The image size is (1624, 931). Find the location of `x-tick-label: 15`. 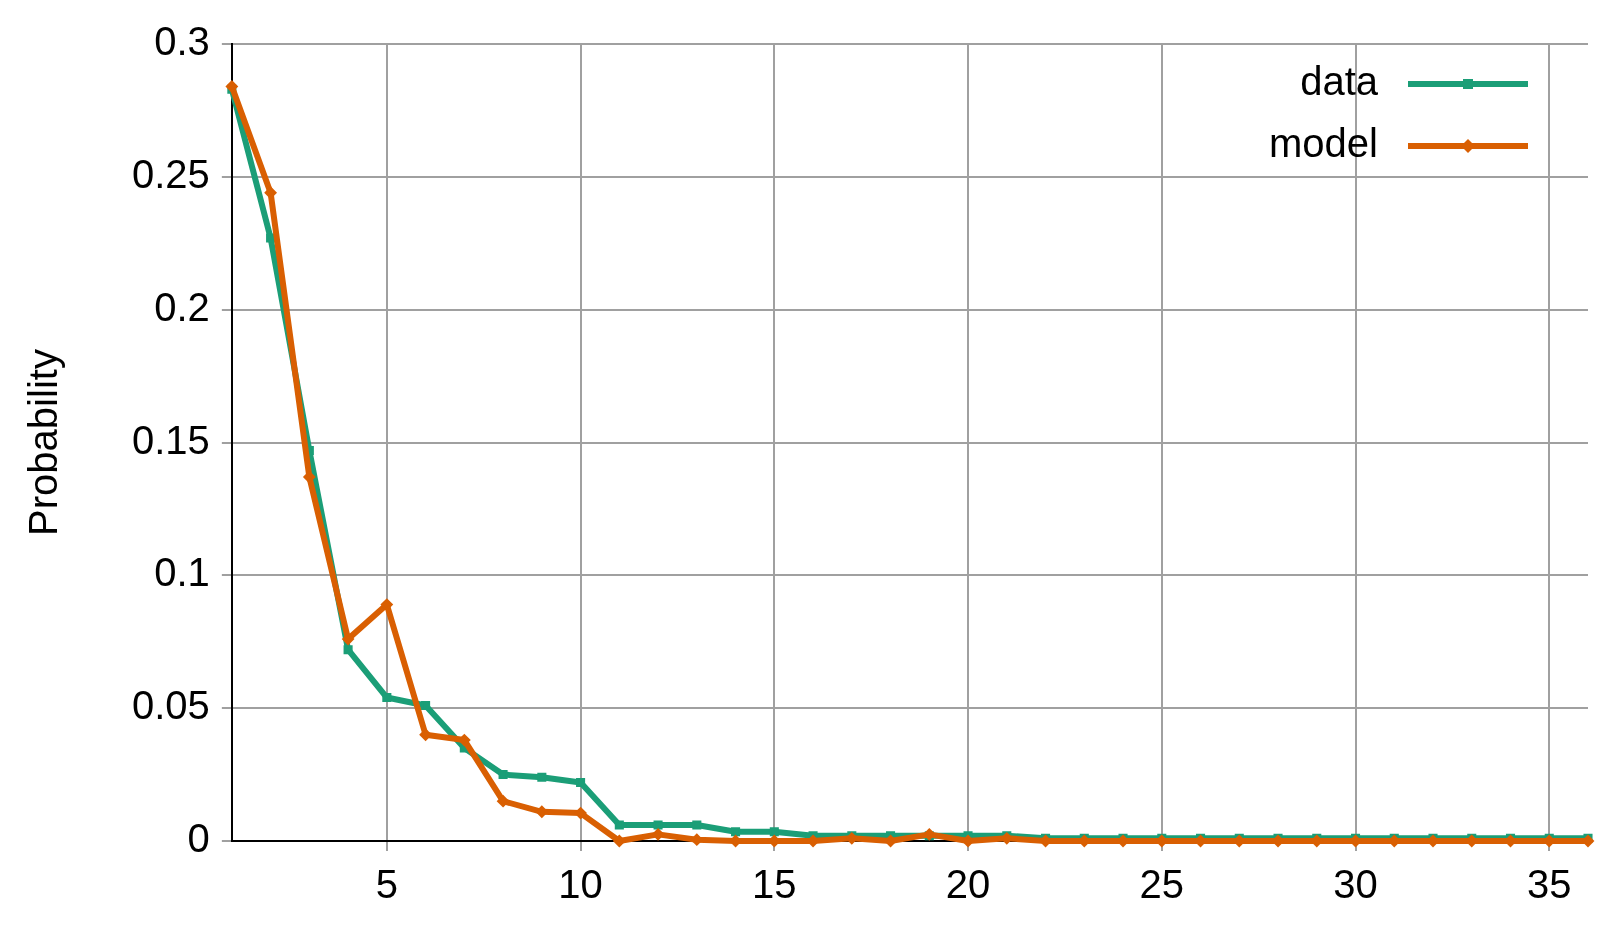

x-tick-label: 15 is located at coordinates (774, 884).